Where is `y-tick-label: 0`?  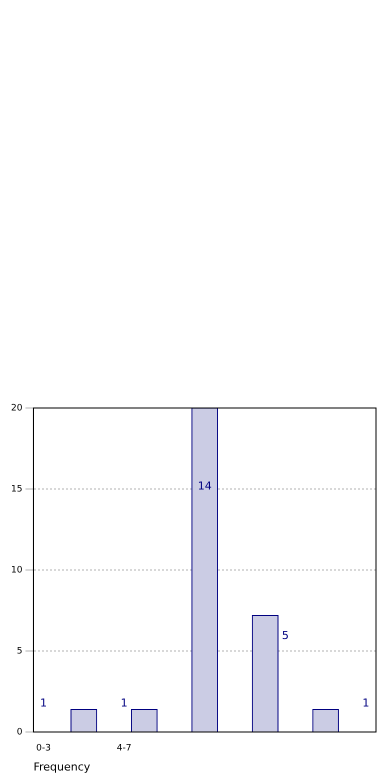
y-tick-label: 0 is located at coordinates (19, 732).